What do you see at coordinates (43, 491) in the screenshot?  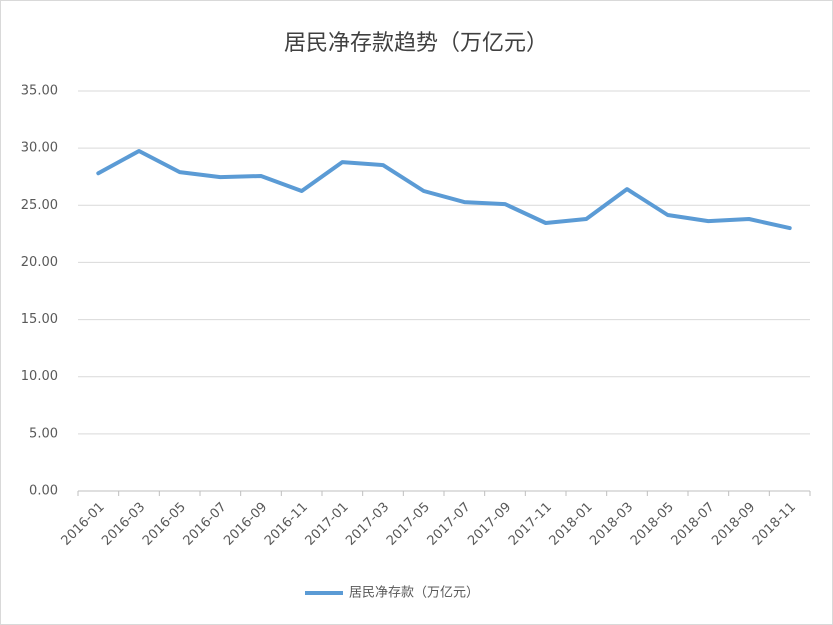 I see `y-tick-label: 0.00` at bounding box center [43, 491].